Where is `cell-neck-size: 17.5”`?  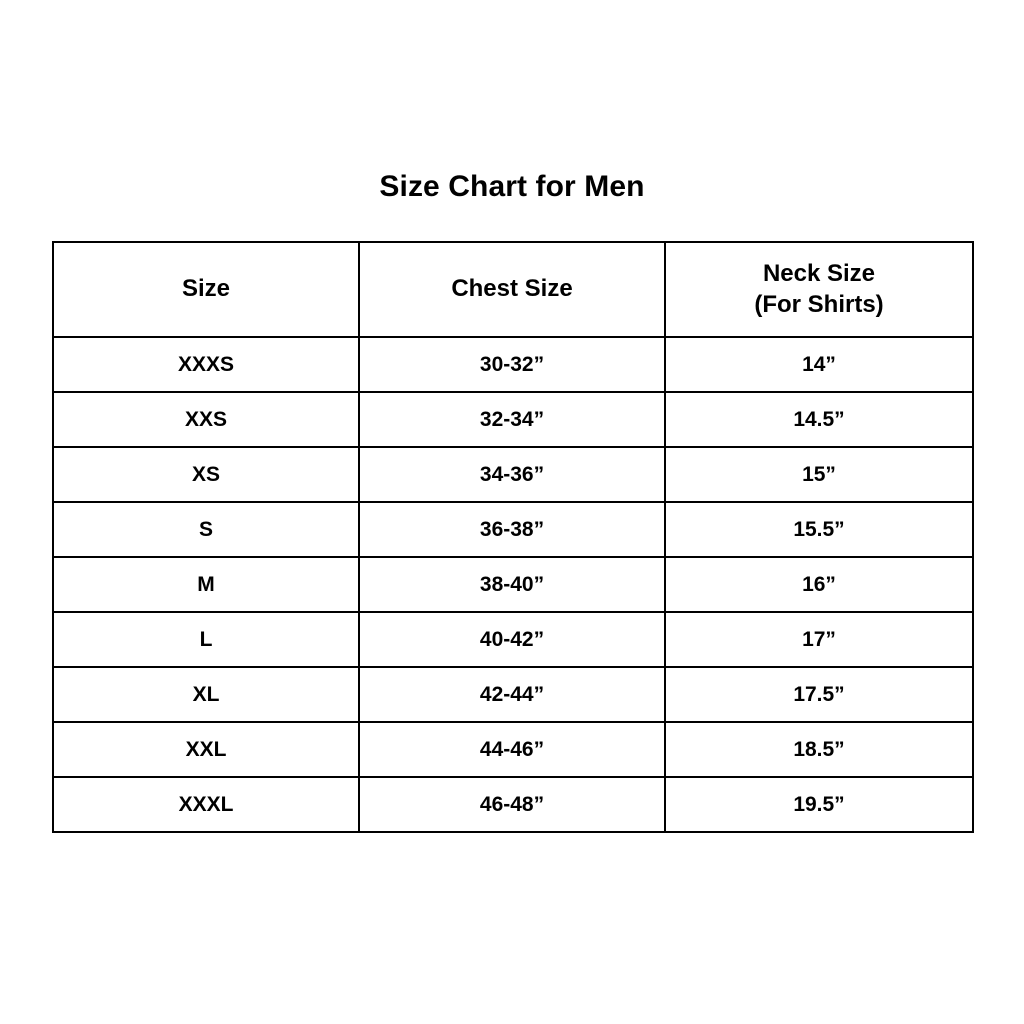
cell-neck-size: 17.5” is located at coordinates (819, 694).